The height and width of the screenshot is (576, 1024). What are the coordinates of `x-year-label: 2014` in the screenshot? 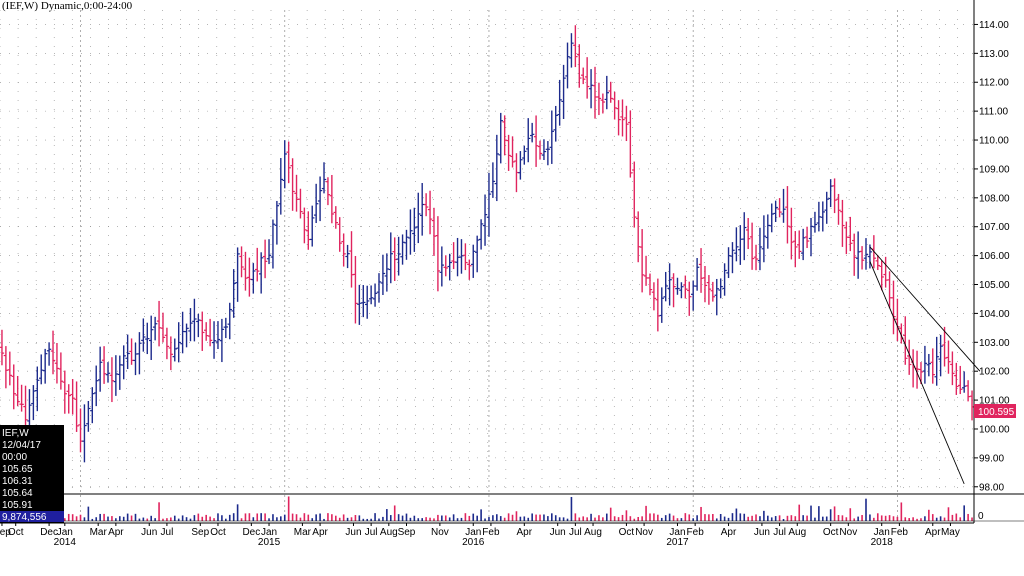 It's located at (65, 542).